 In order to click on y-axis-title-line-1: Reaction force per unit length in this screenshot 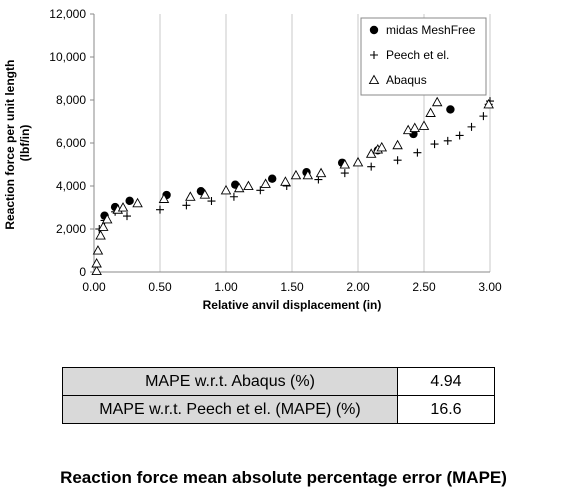, I will do `click(10, 145)`.